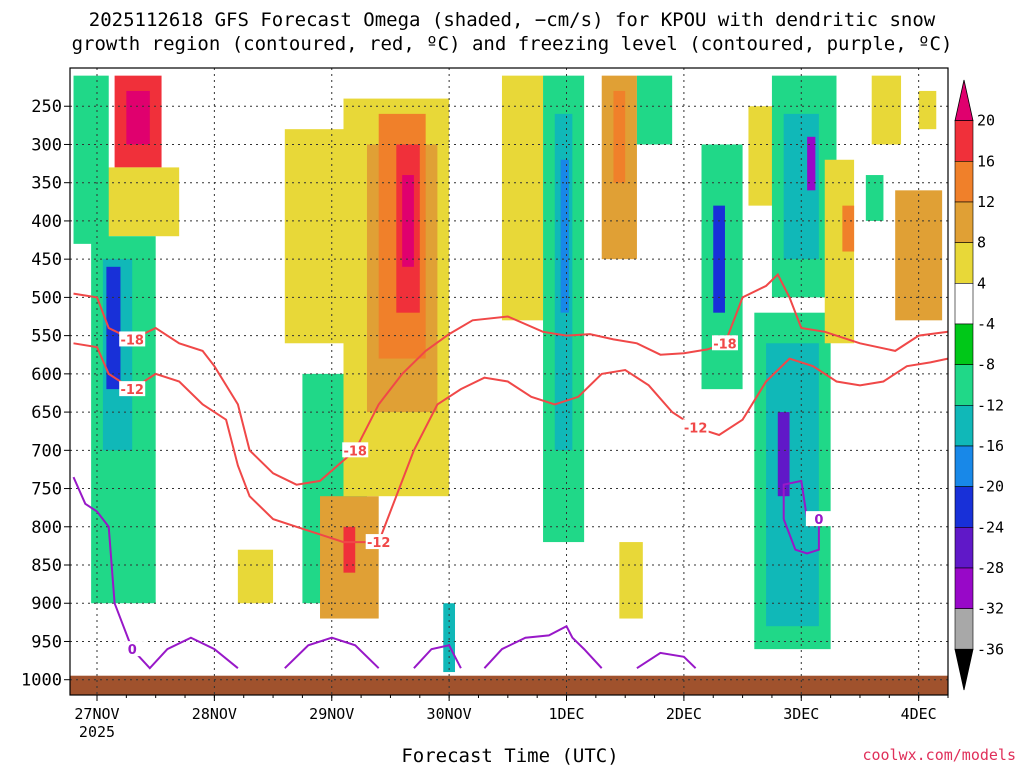  Describe the element at coordinates (46, 604) in the screenshot. I see `y-tick-label: 900` at that location.